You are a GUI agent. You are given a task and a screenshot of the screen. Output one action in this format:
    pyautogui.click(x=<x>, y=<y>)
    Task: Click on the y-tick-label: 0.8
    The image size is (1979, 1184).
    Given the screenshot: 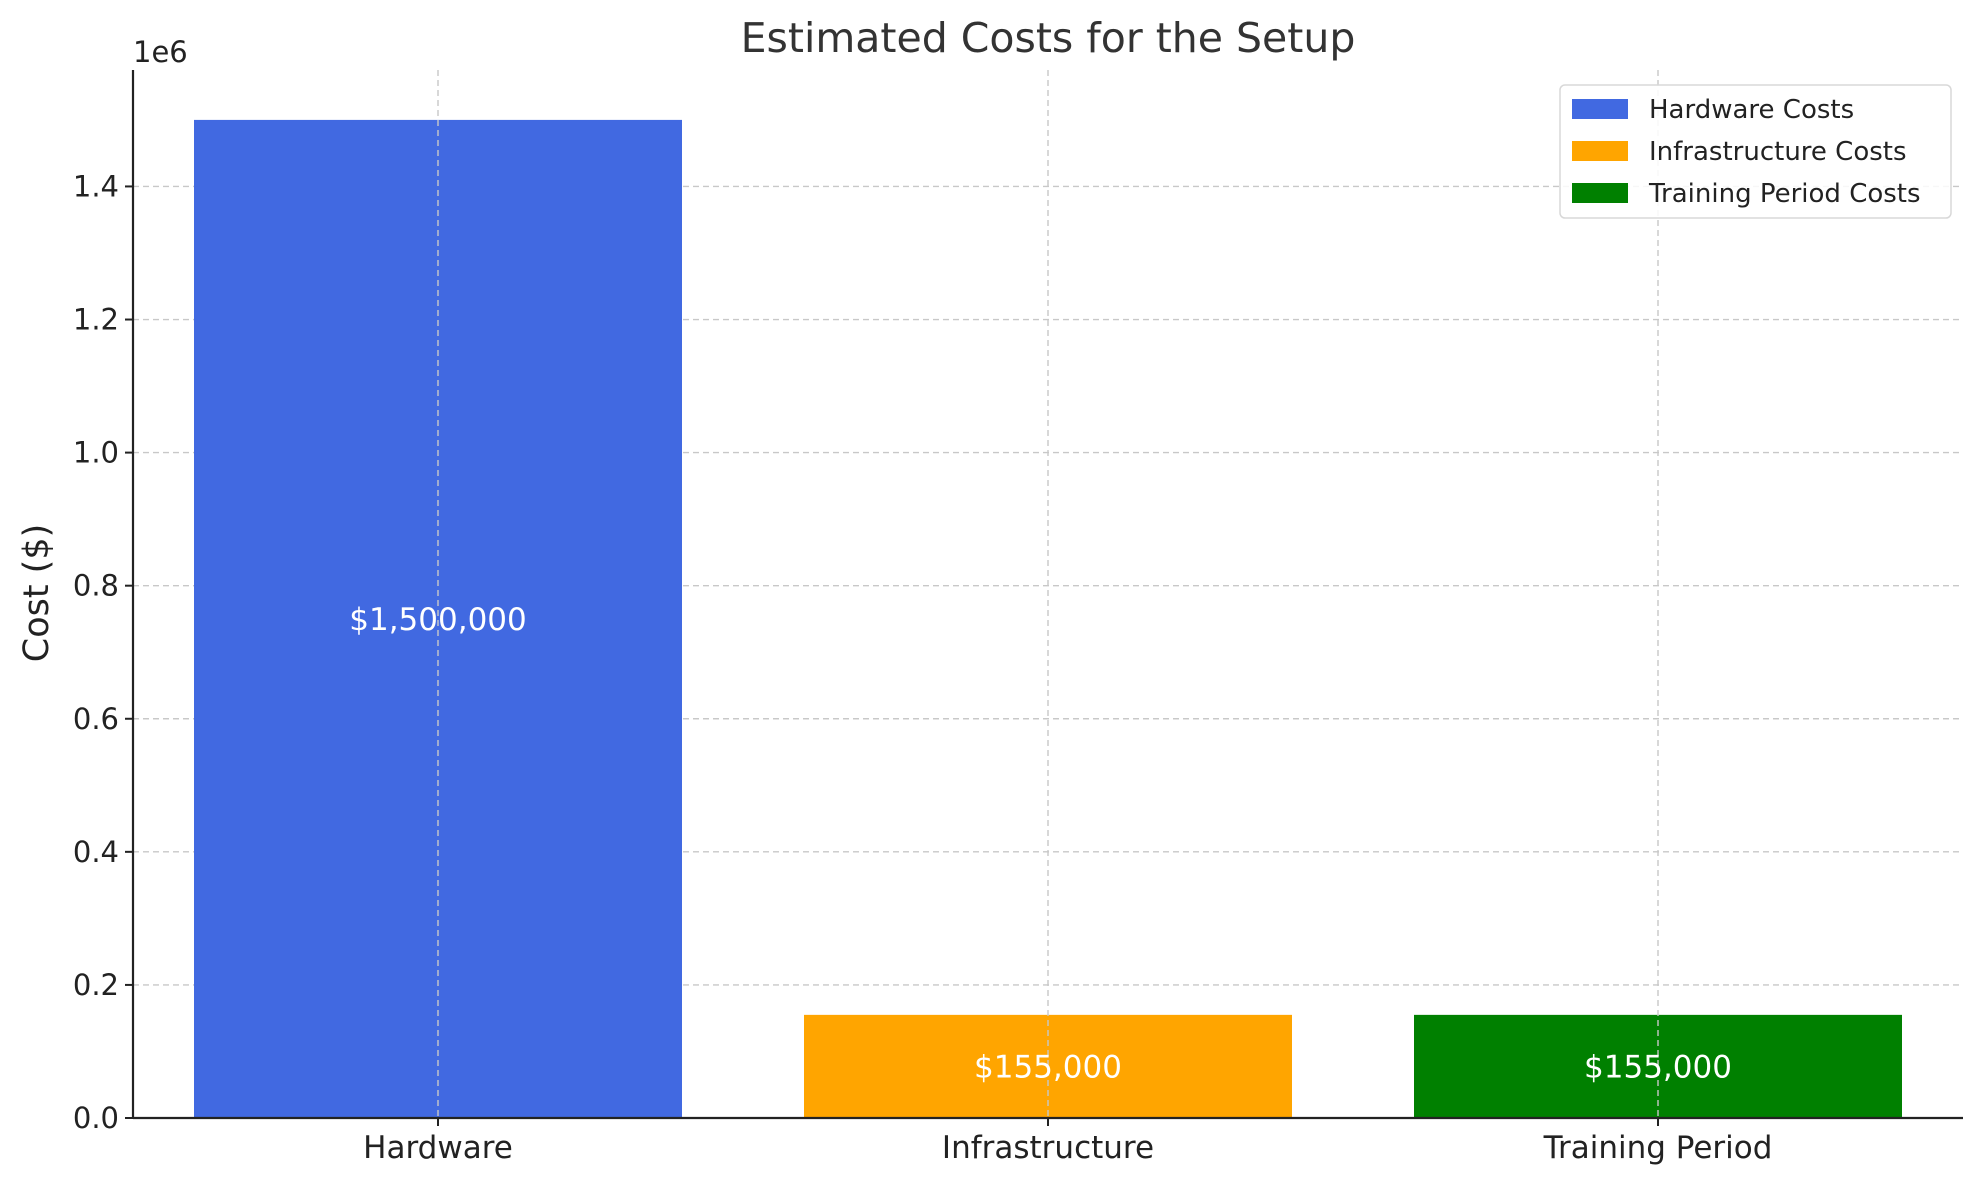 What is the action you would take?
    pyautogui.click(x=96, y=586)
    